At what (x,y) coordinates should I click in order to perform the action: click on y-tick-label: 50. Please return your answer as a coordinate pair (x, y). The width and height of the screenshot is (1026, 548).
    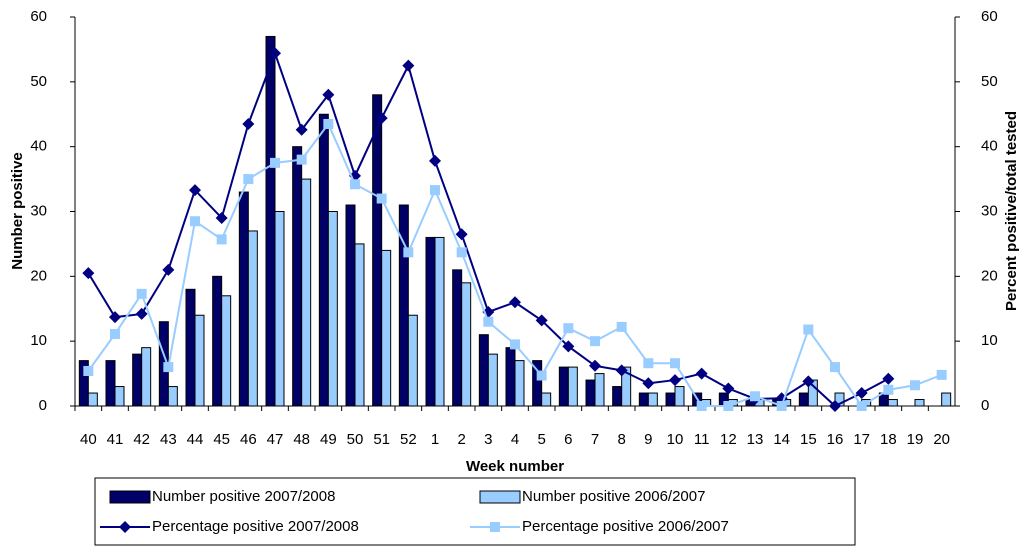
    Looking at the image, I should click on (38, 81).